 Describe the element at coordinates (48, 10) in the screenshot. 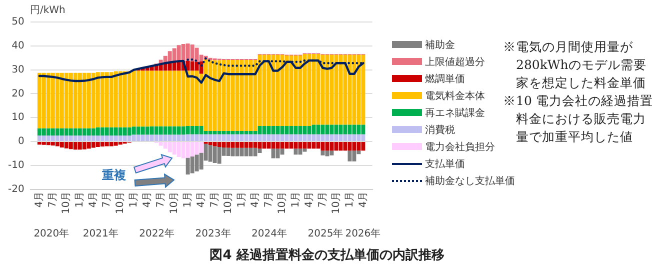

I see `y-axis-title: 円/kWh` at that location.